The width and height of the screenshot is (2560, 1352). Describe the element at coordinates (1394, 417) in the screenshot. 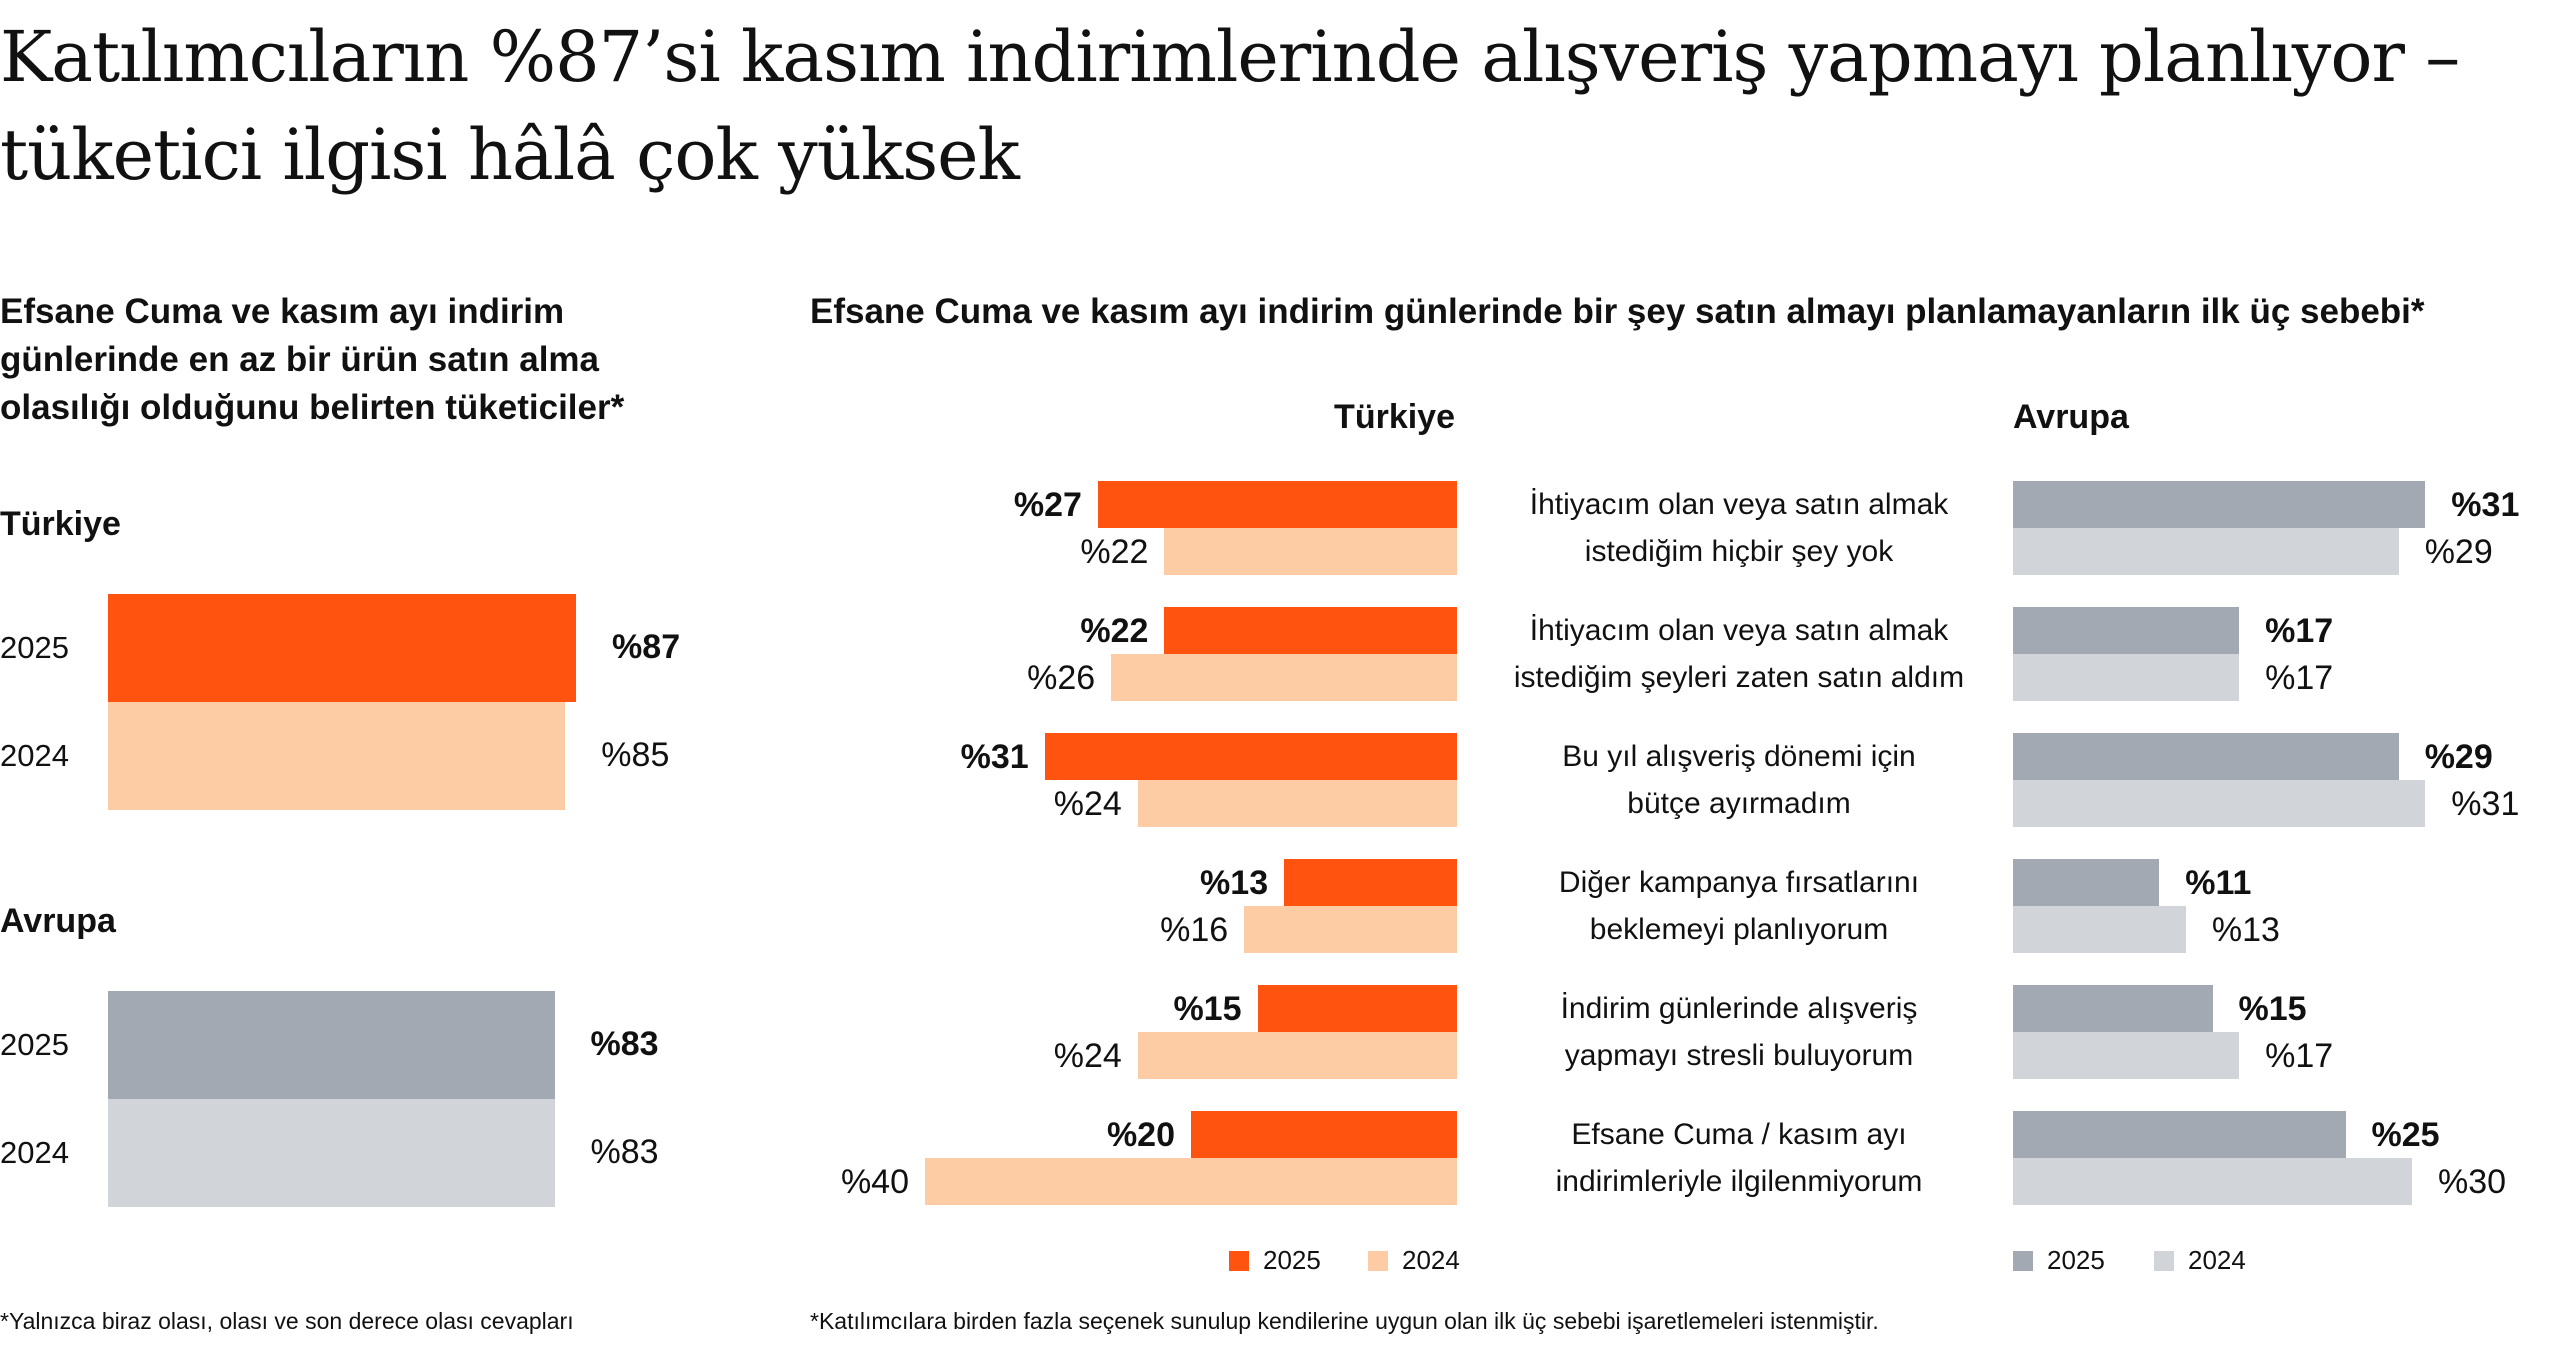

I see `panel-header-turkiye: Türkiye` at that location.